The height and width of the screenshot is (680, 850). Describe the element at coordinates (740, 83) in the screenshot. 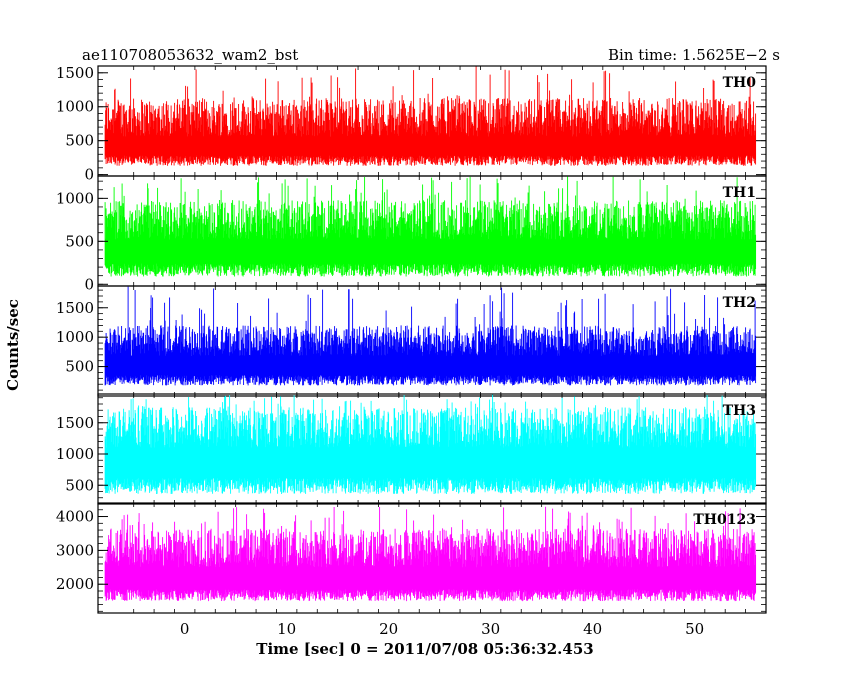

I see `series-label-th0: TH0` at that location.